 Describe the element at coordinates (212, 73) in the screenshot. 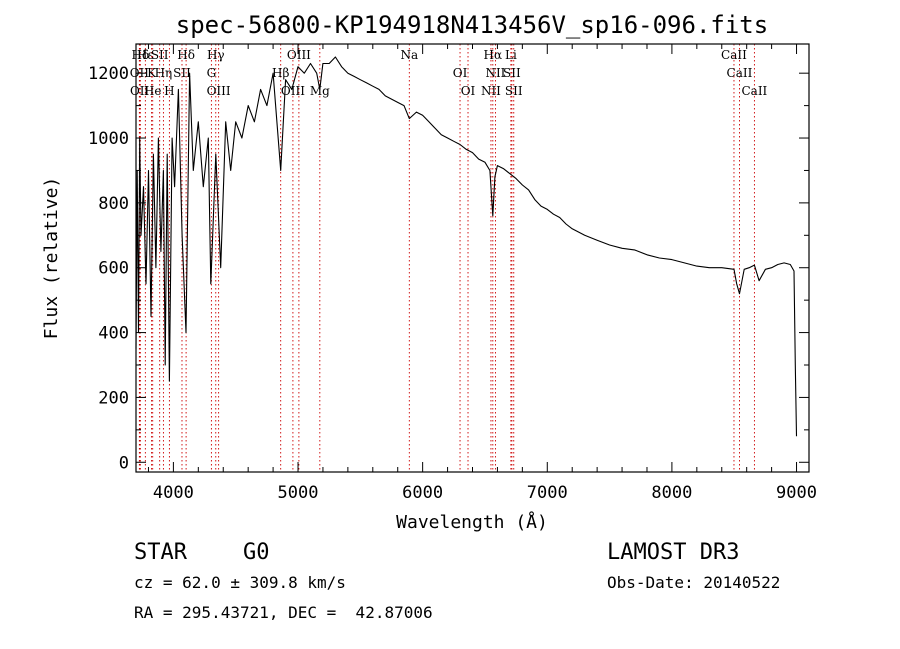

I see `spectral-line-label: G` at that location.